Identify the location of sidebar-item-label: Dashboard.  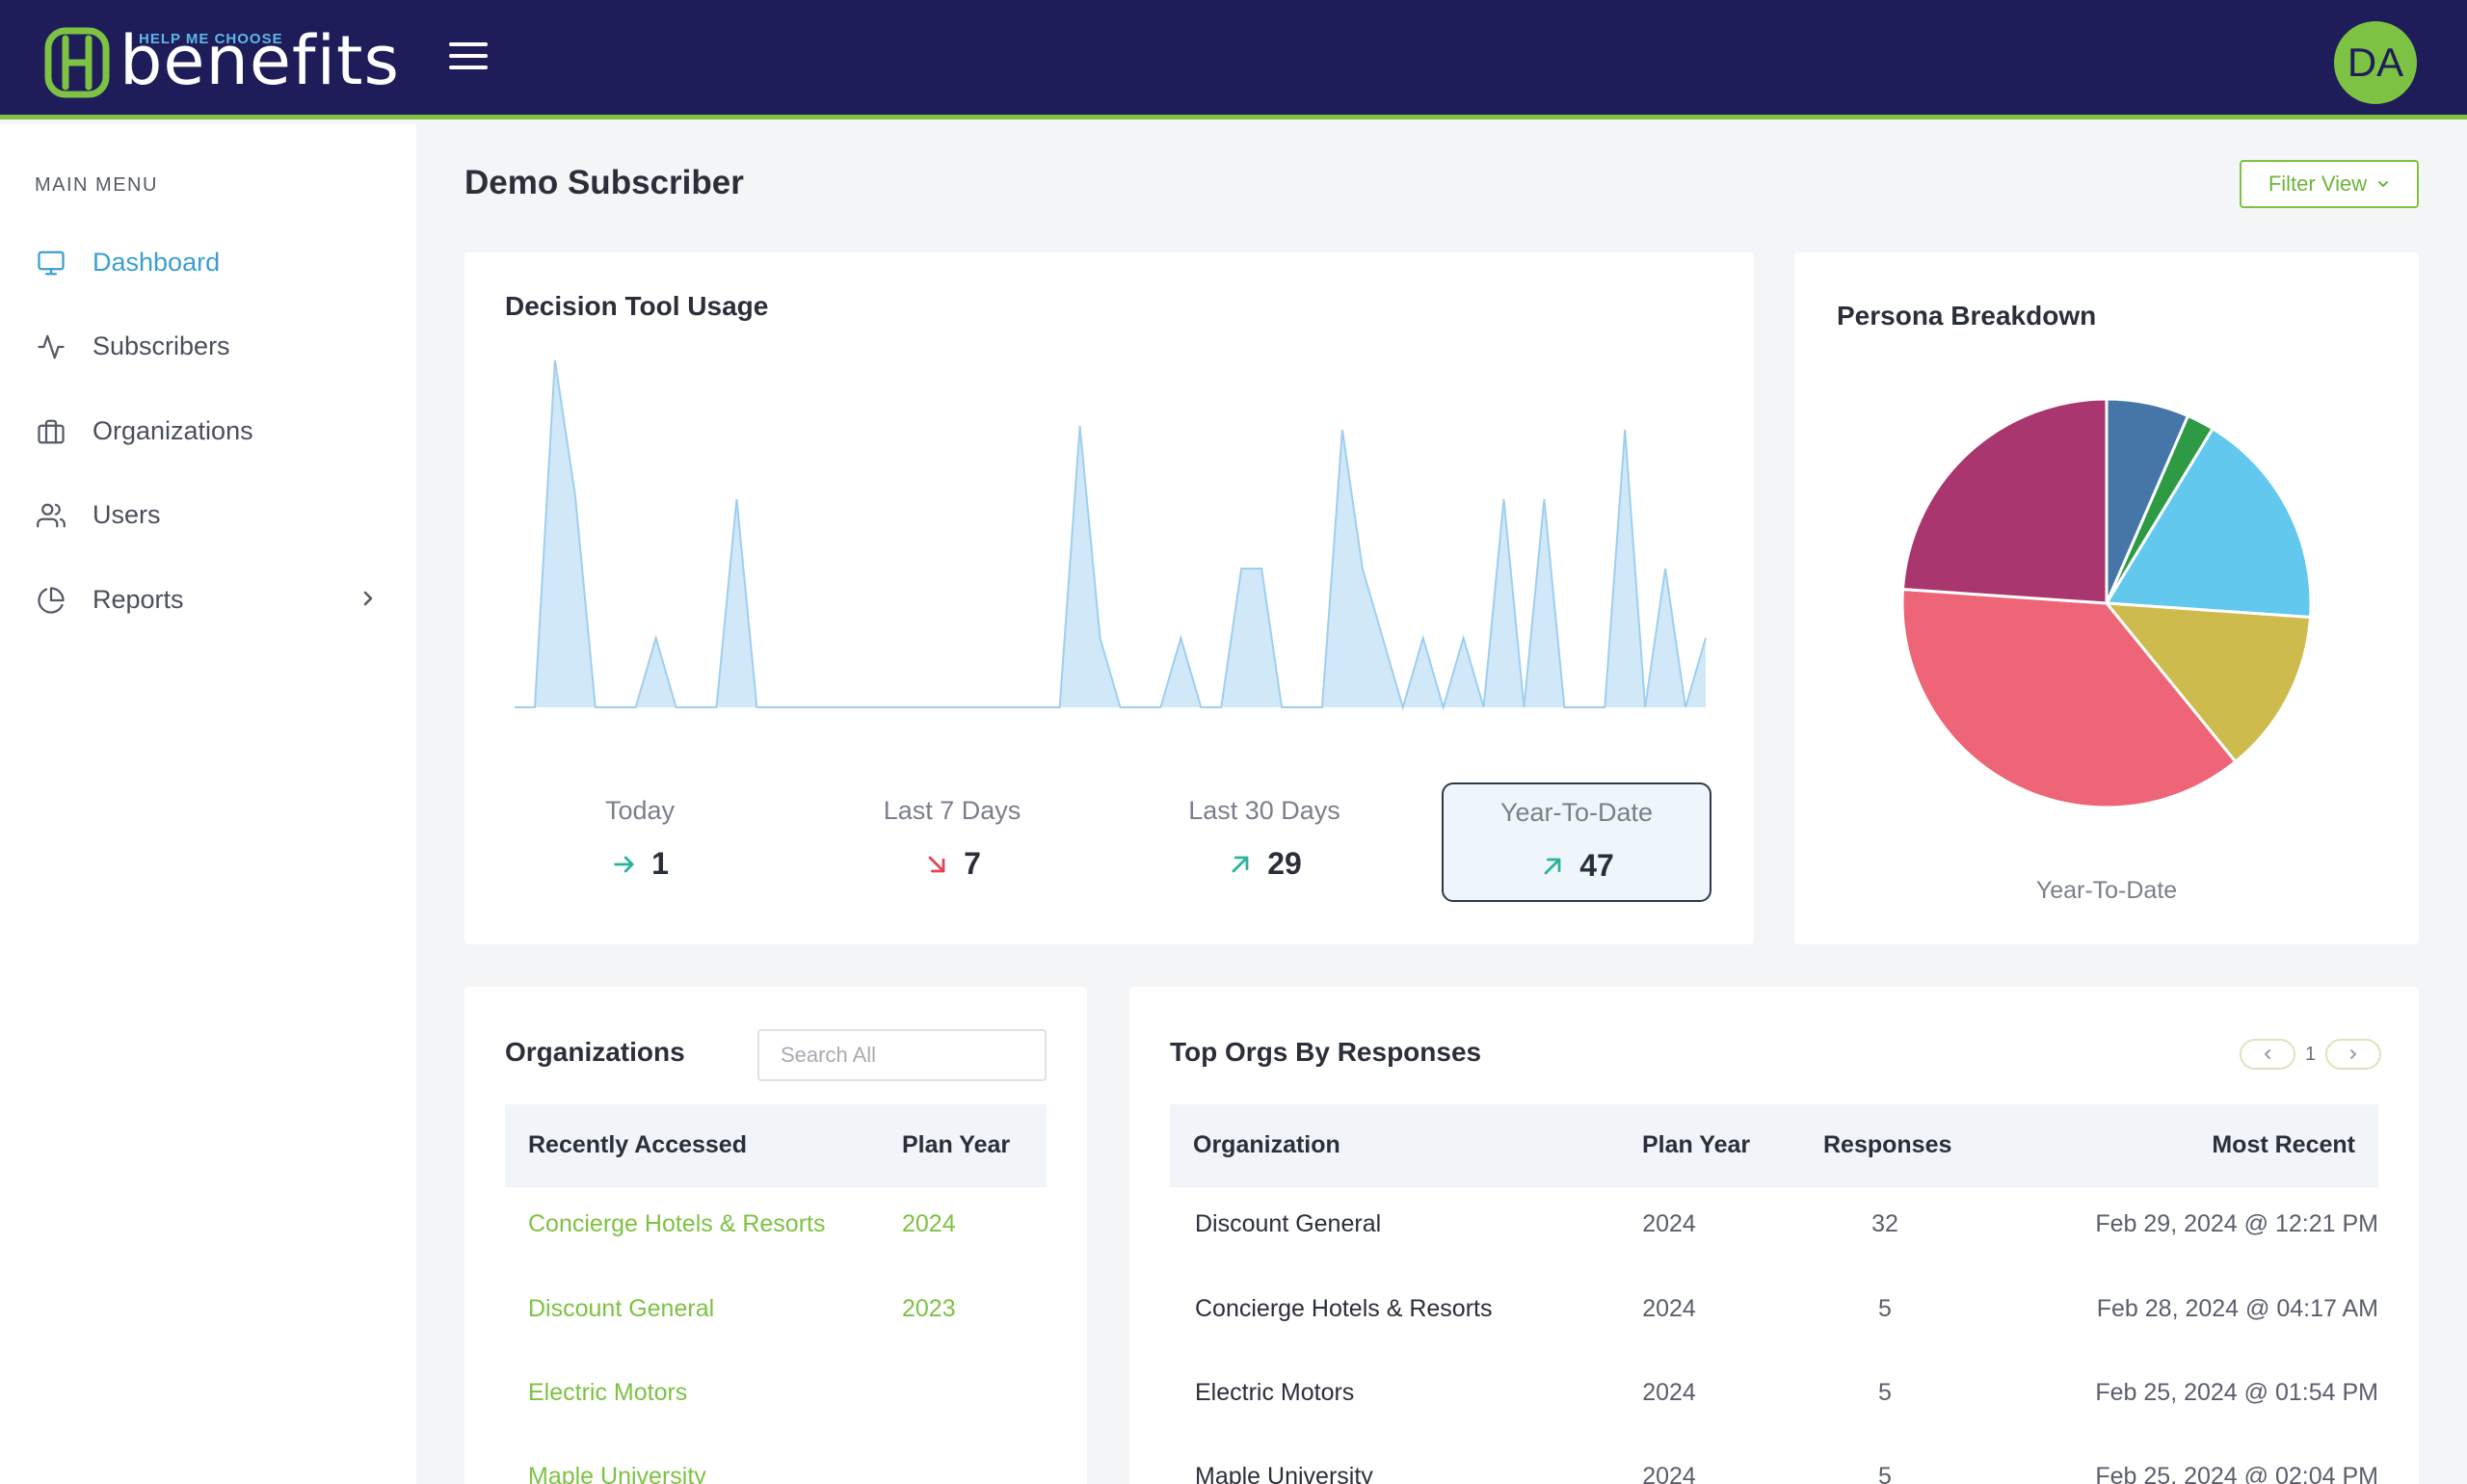
(157, 262).